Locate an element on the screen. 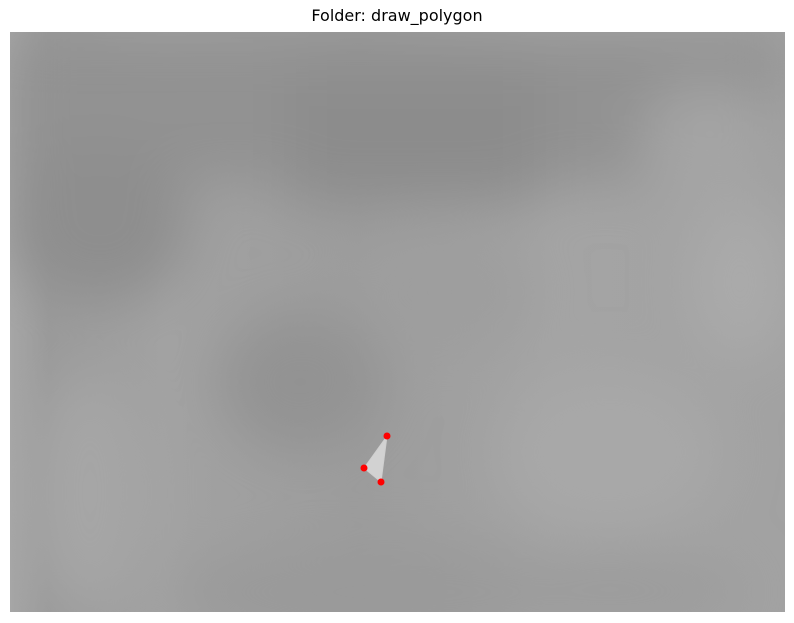 Image resolution: width=794 pixels, height=623 pixels. drawn-polygon is located at coordinates (375, 459).